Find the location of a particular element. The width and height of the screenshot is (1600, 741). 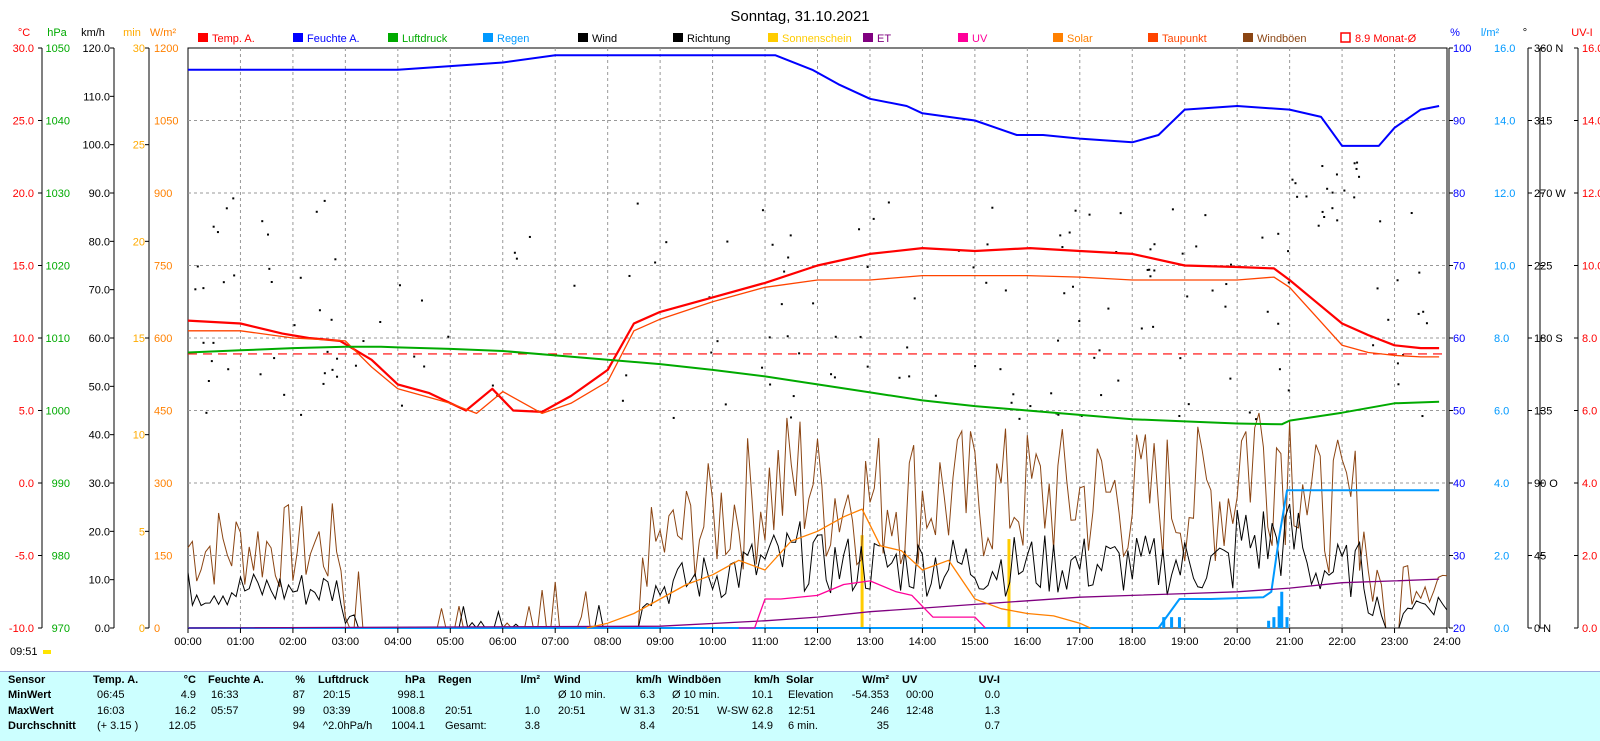

table-header: Wind is located at coordinates (567, 680).